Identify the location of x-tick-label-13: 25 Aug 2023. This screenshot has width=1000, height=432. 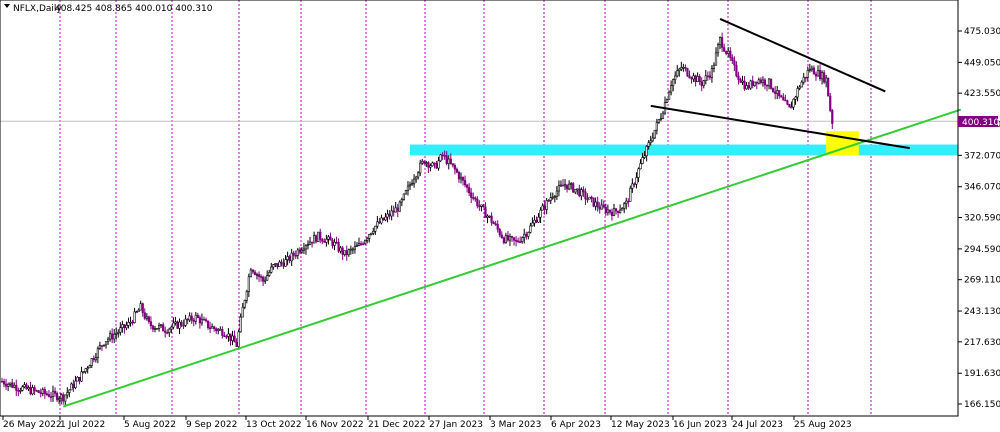
(823, 425).